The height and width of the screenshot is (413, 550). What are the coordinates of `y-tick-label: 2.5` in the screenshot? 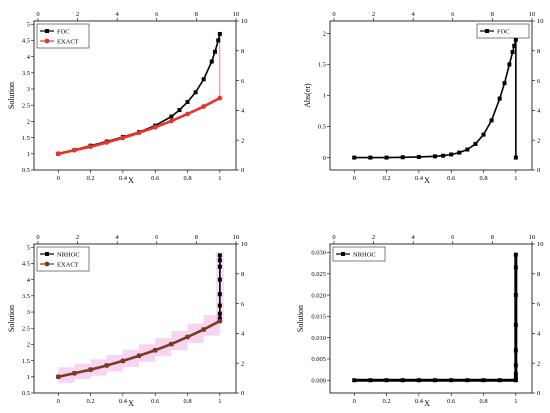 It's located at (26, 105).